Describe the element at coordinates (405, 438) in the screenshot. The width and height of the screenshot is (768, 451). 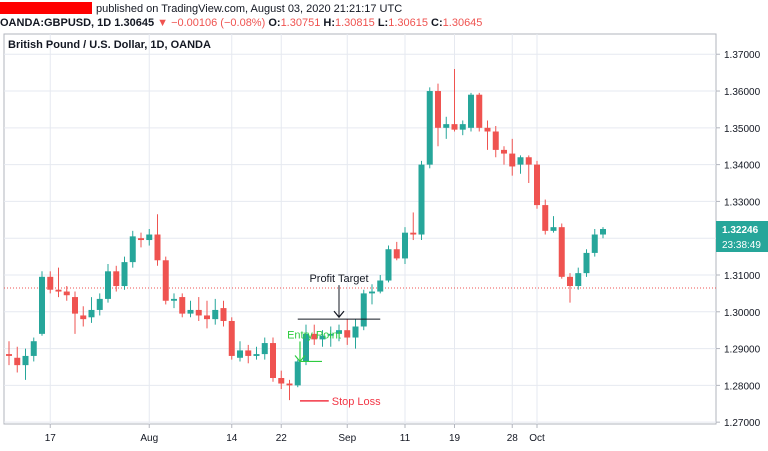
I see `date-tick-label: 11` at that location.